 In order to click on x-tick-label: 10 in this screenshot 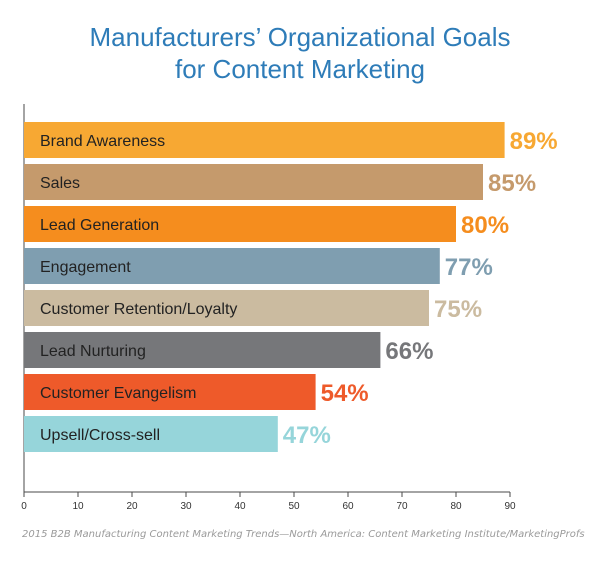, I will do `click(78, 506)`.